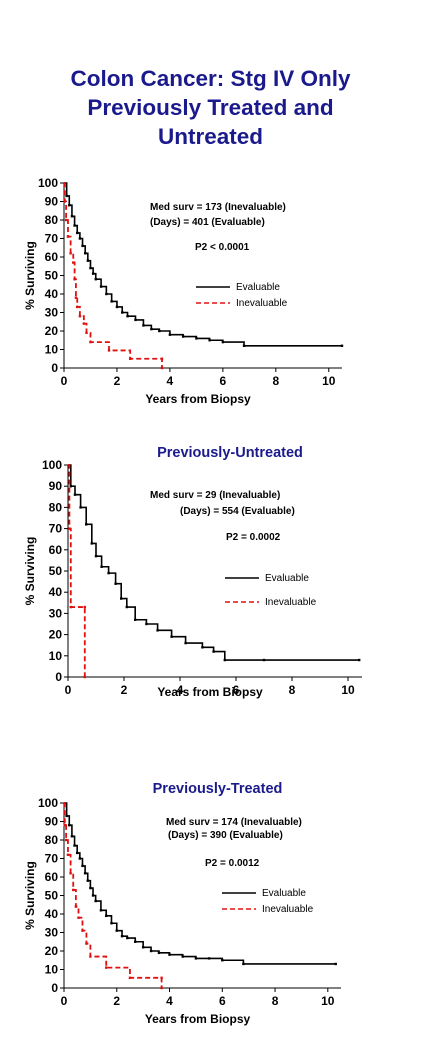 This screenshot has height=1045, width=421. I want to click on chart-2-x-tick-label: 10, so click(348, 690).